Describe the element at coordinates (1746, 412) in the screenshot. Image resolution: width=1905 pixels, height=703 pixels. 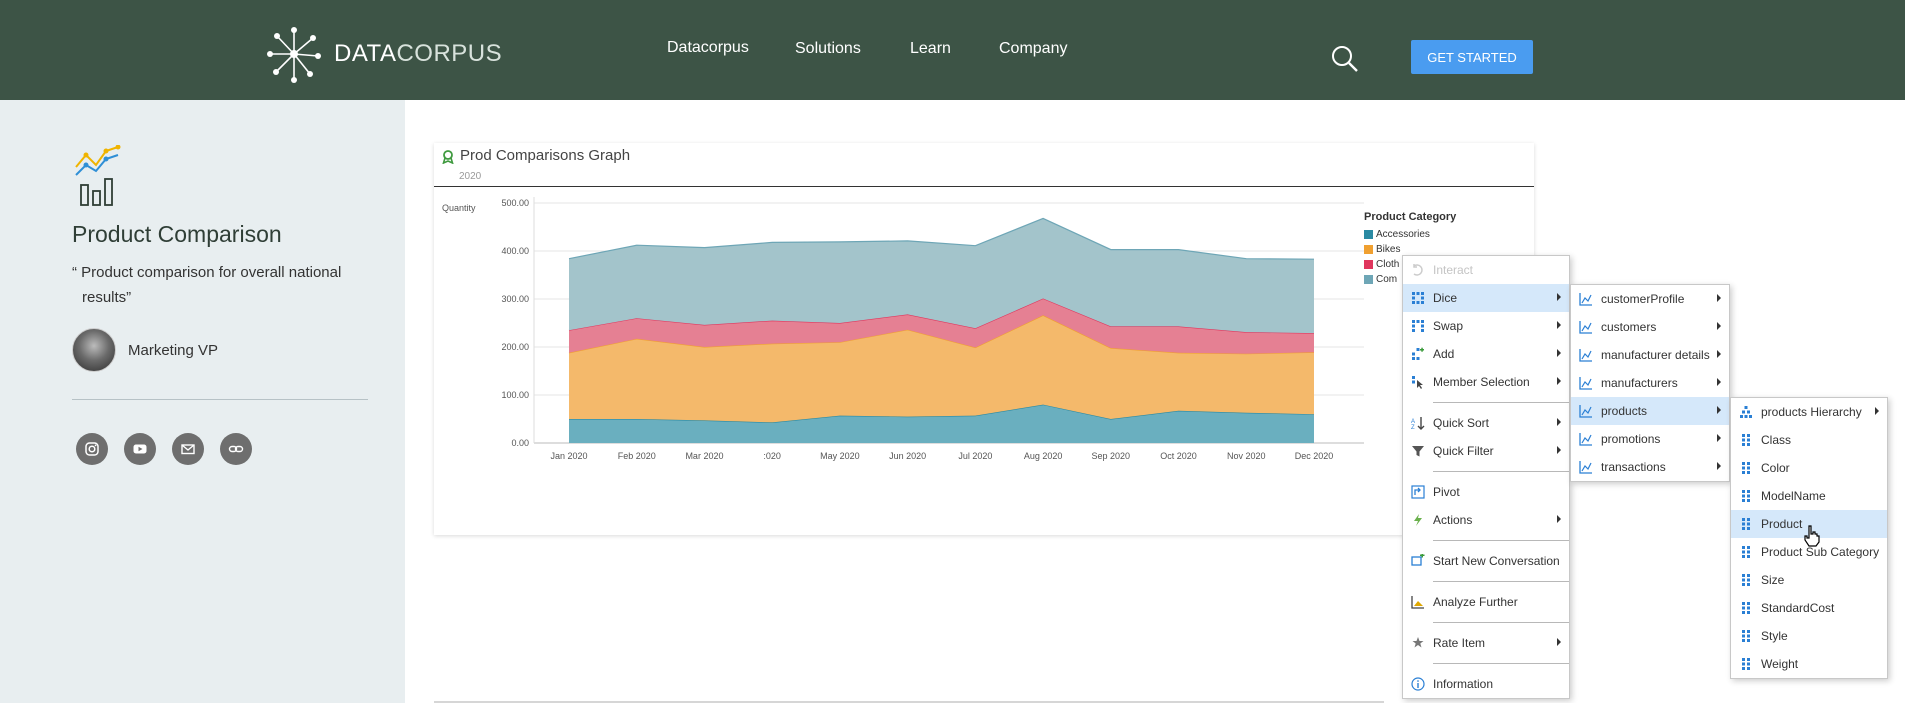
I see `hierarchy-icon` at that location.